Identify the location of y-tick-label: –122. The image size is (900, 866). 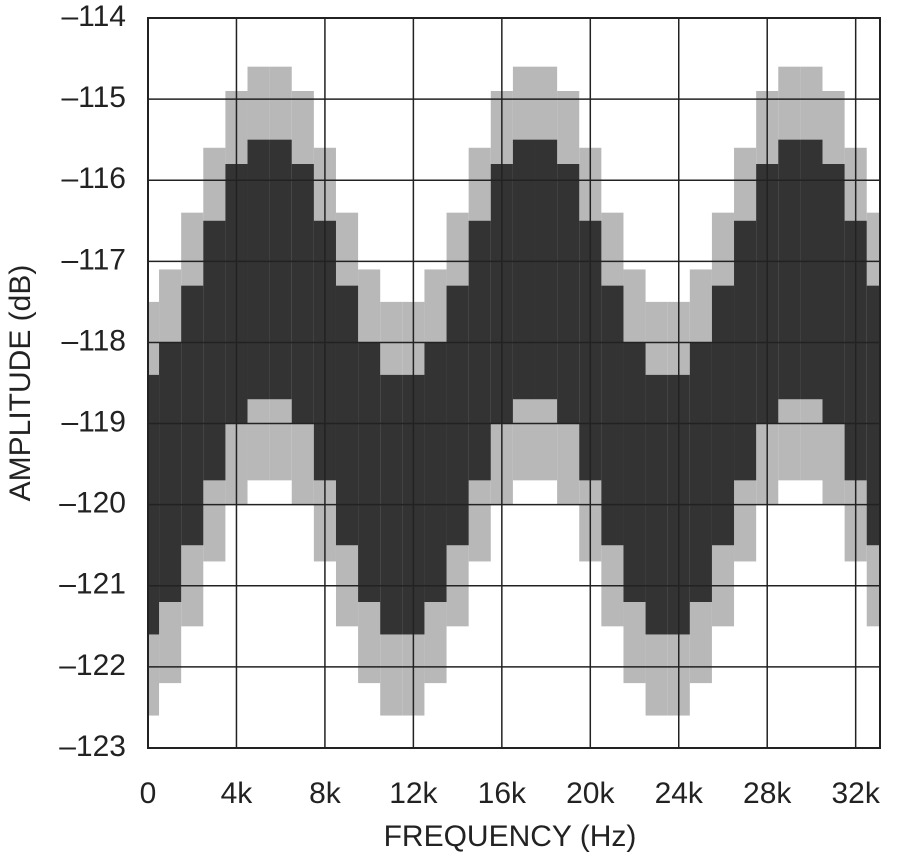
(92, 665).